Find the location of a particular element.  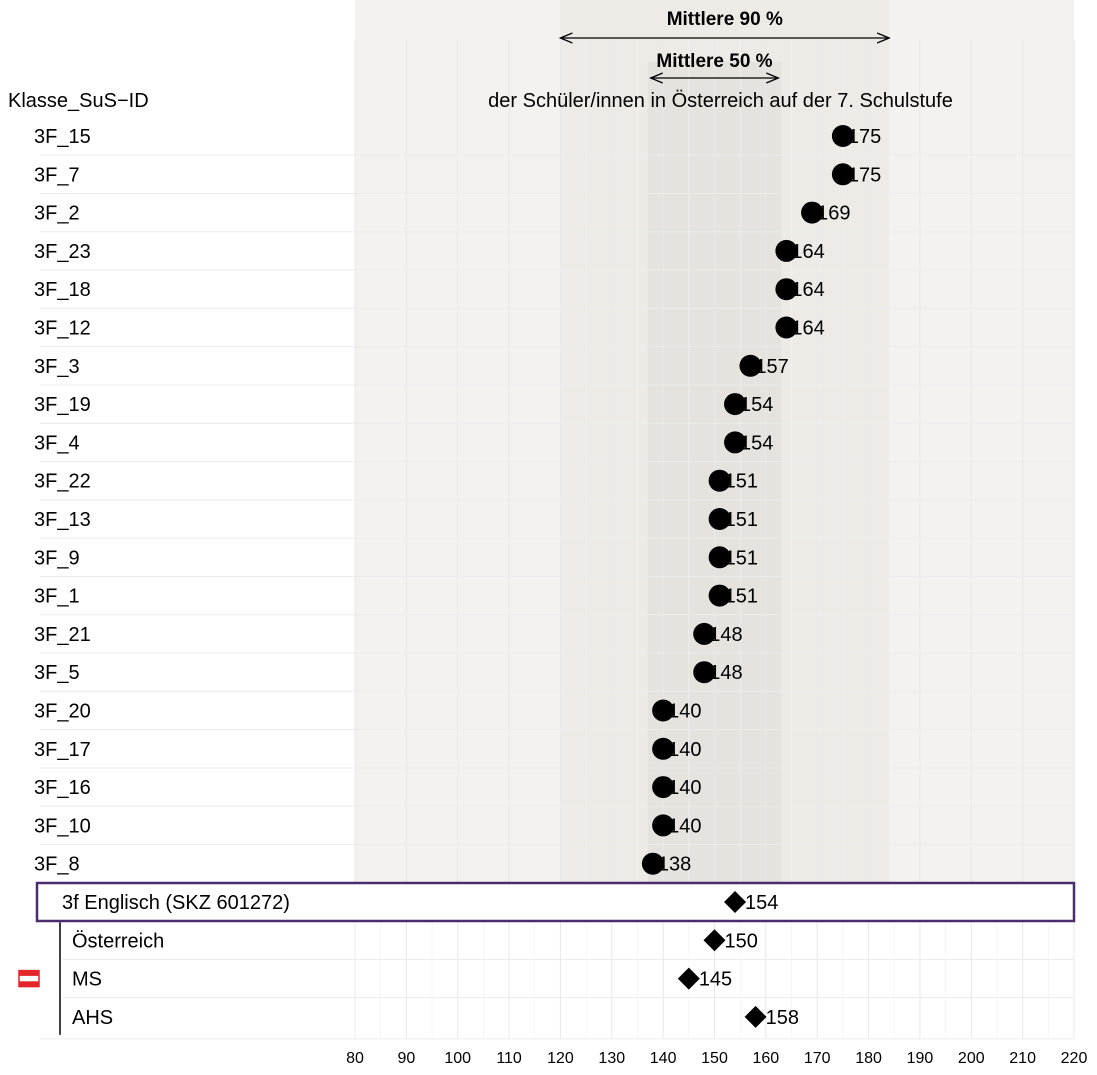

student-label: 3F_15 is located at coordinates (62, 137).